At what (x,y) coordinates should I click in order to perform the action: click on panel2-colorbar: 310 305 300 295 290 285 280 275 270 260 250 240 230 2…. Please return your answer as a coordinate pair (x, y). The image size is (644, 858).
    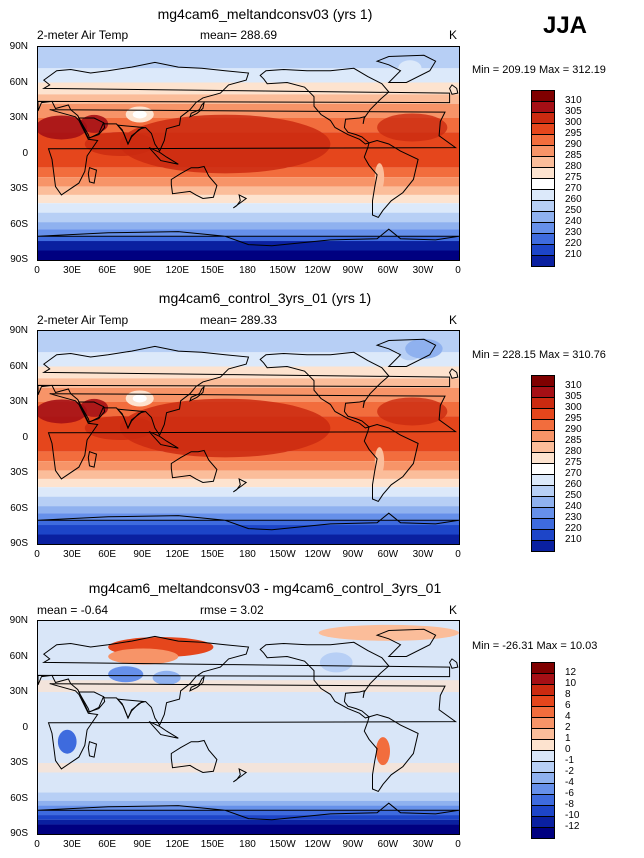
    Looking at the image, I should click on (556, 463).